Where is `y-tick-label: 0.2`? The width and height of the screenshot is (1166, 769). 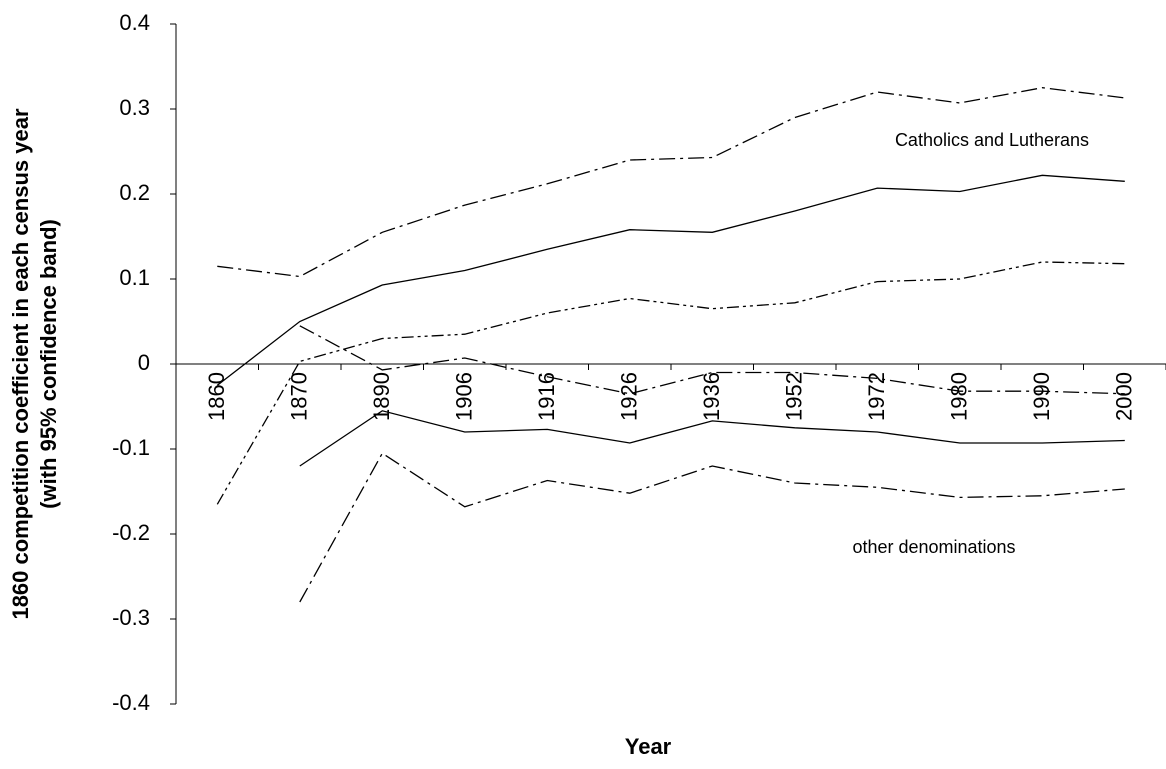
y-tick-label: 0.2 is located at coordinates (134, 192).